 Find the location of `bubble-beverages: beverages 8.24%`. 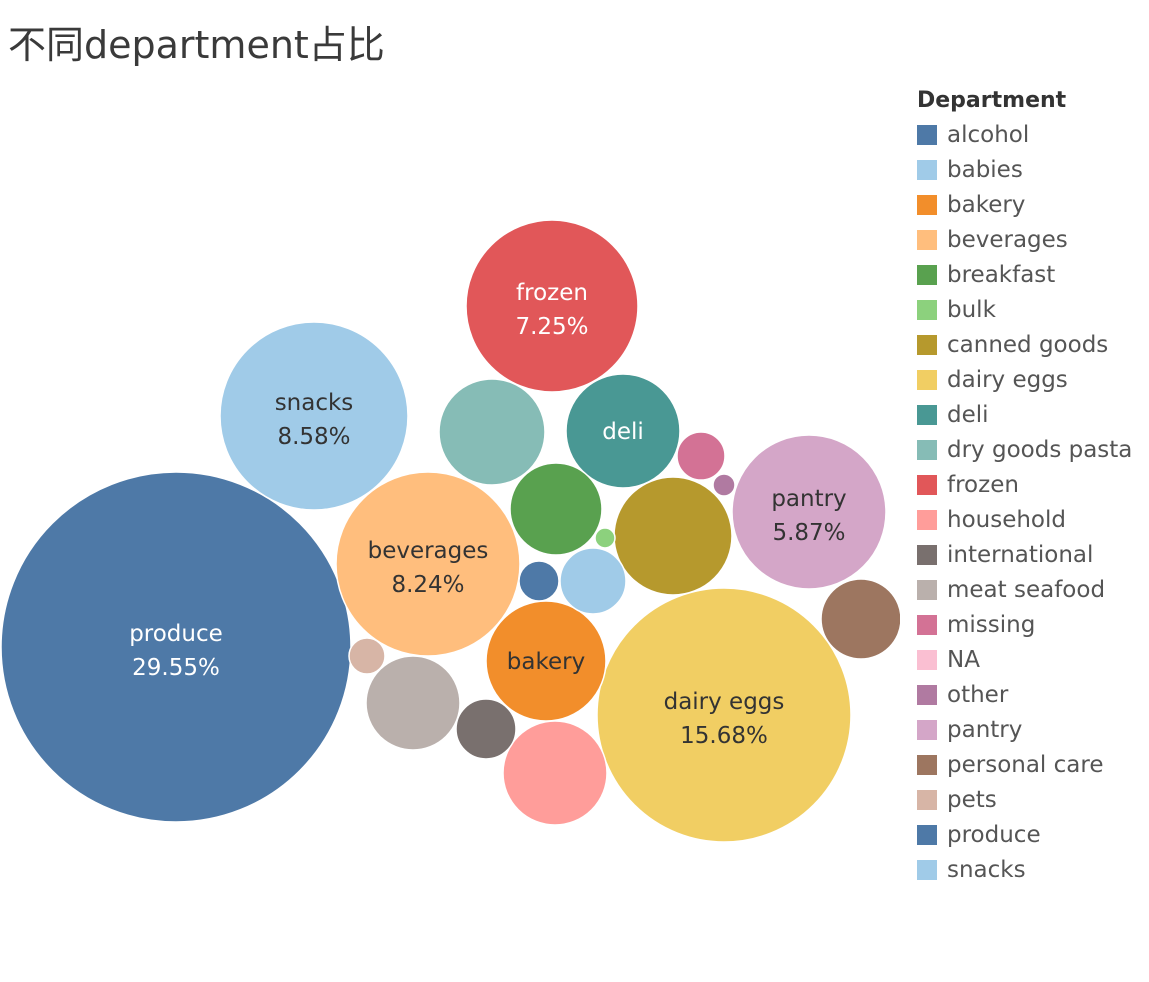

bubble-beverages: beverages 8.24% is located at coordinates (428, 564).